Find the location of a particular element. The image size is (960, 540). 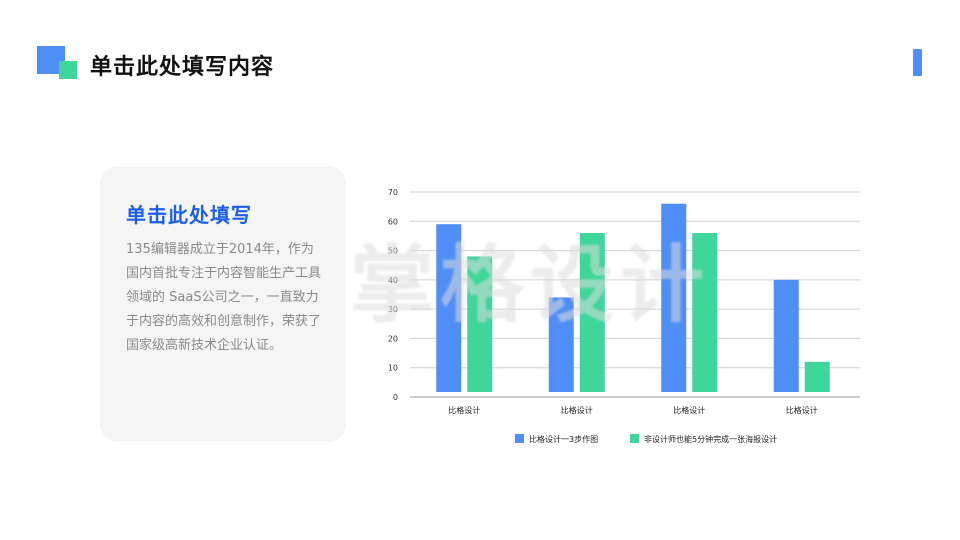

logo-square-green is located at coordinates (68, 70).